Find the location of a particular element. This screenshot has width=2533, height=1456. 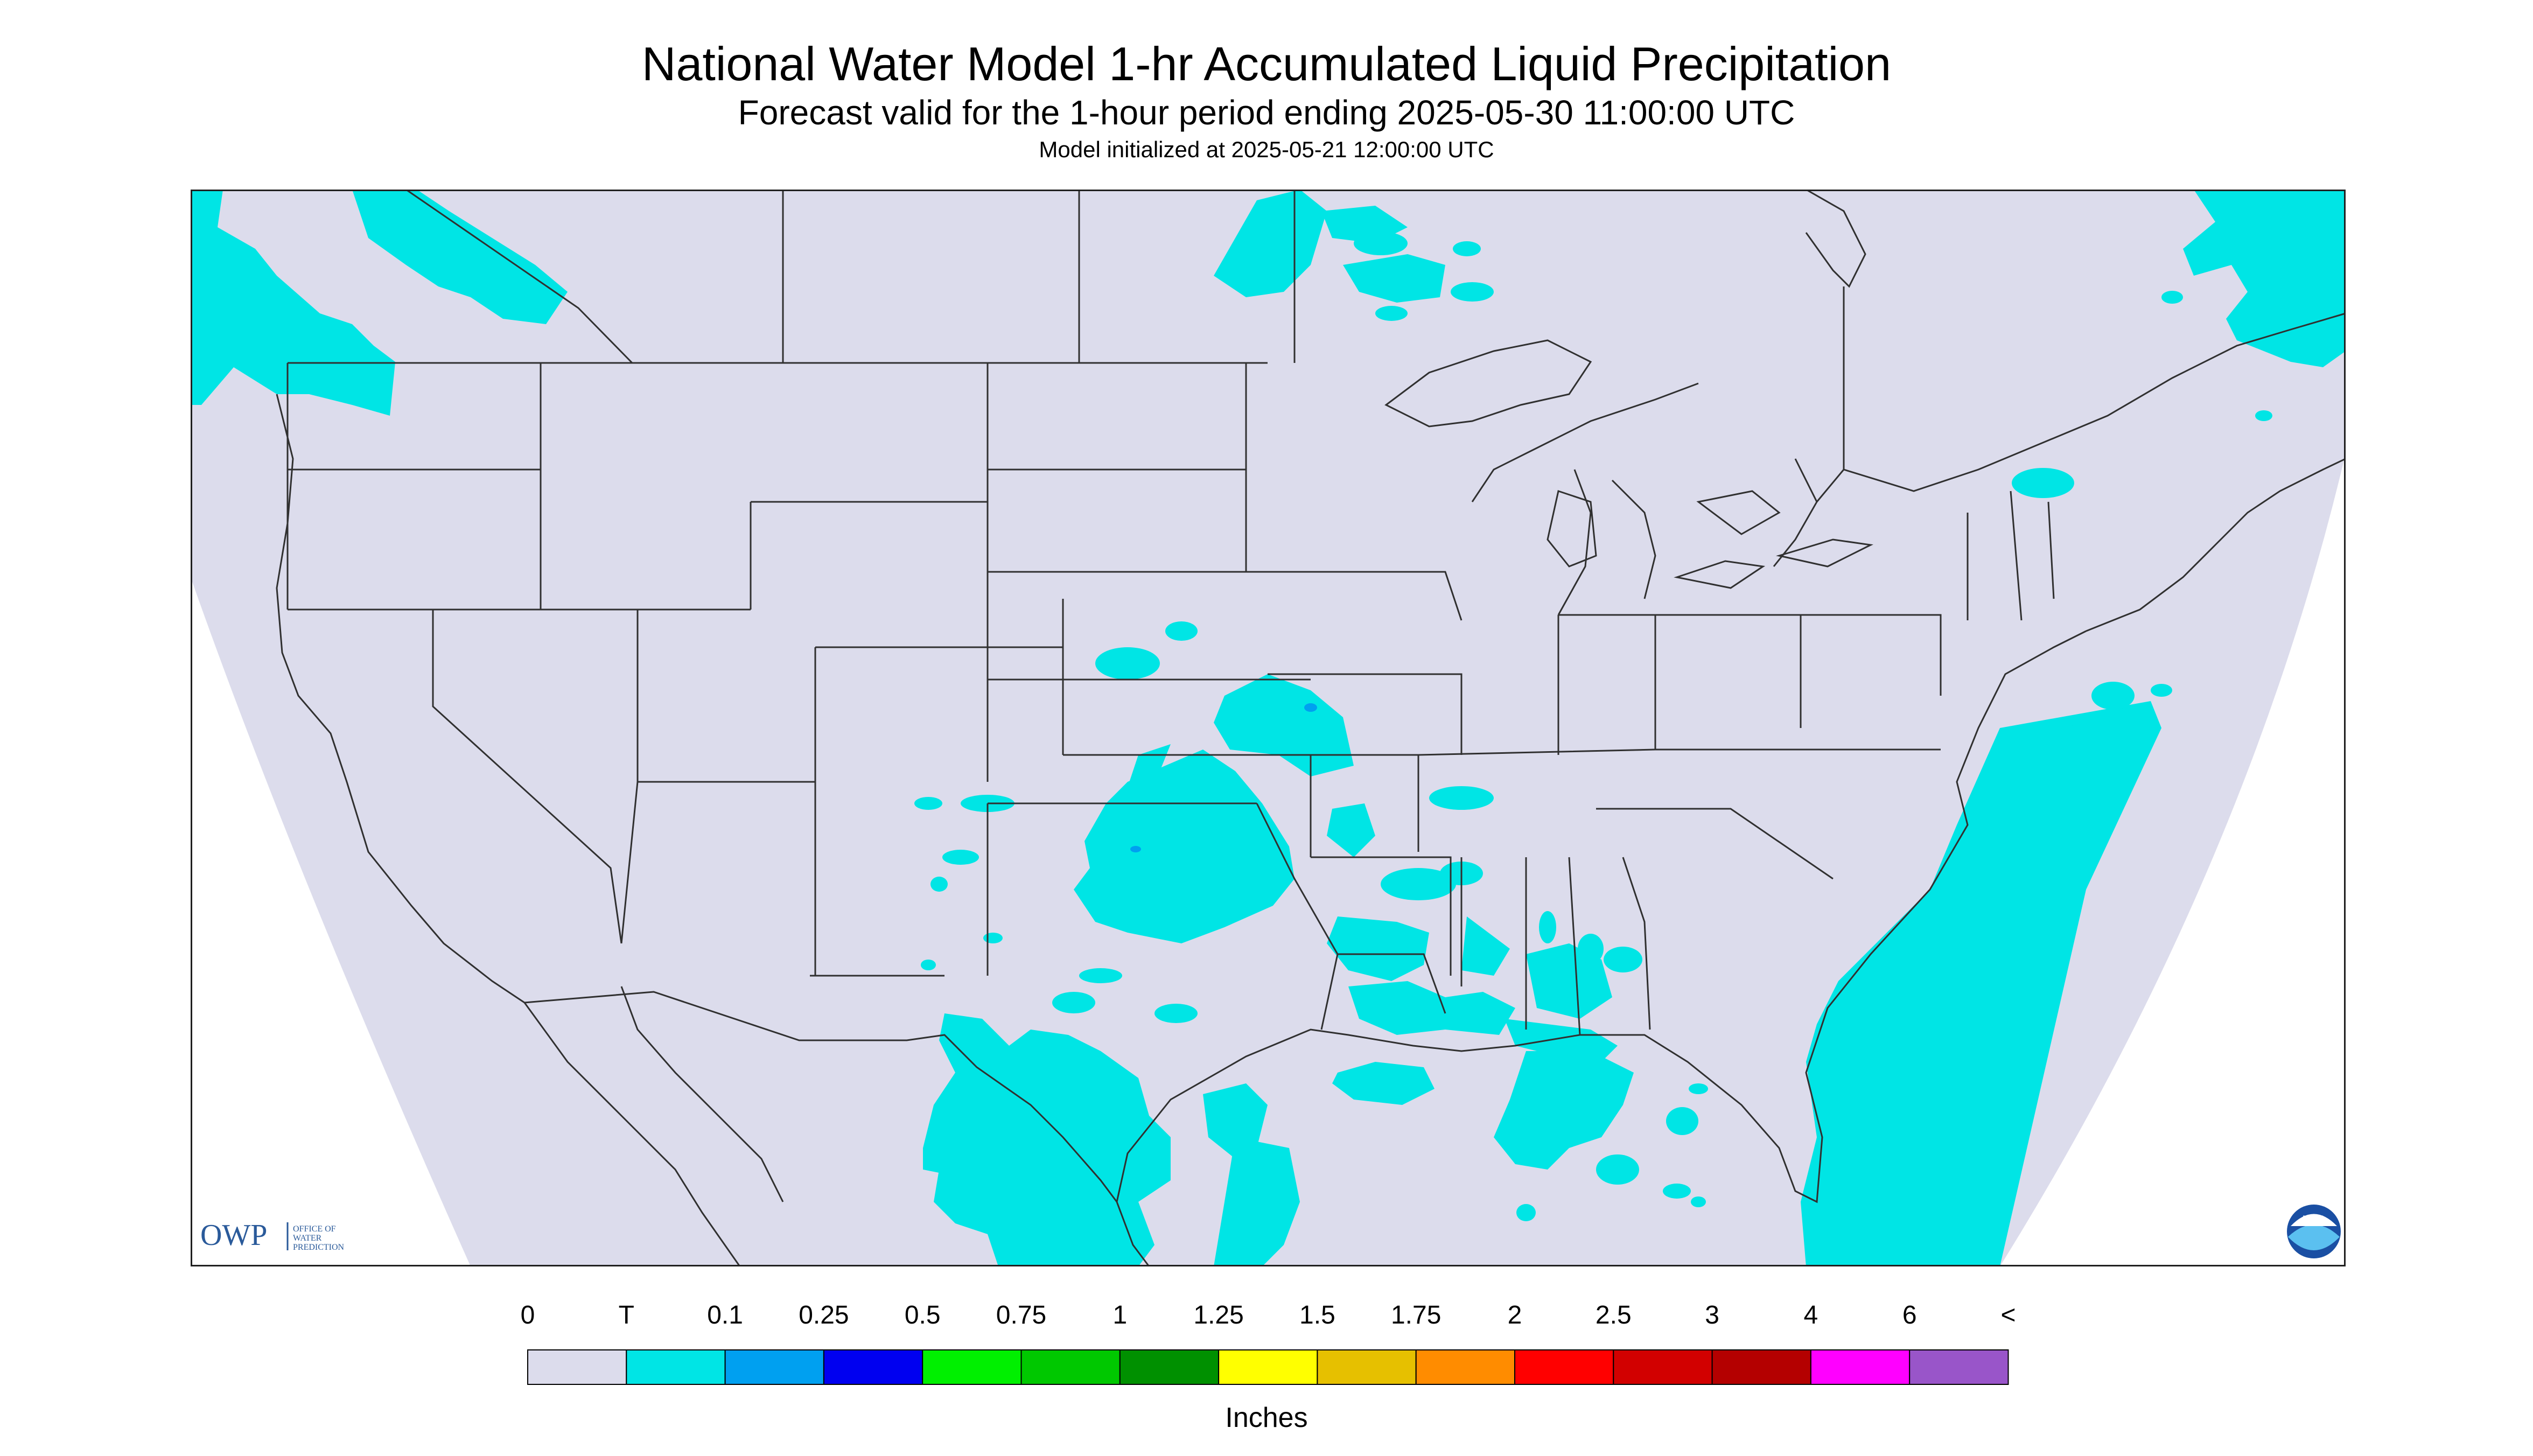

legend-tick-label: 3 is located at coordinates (1712, 1315).